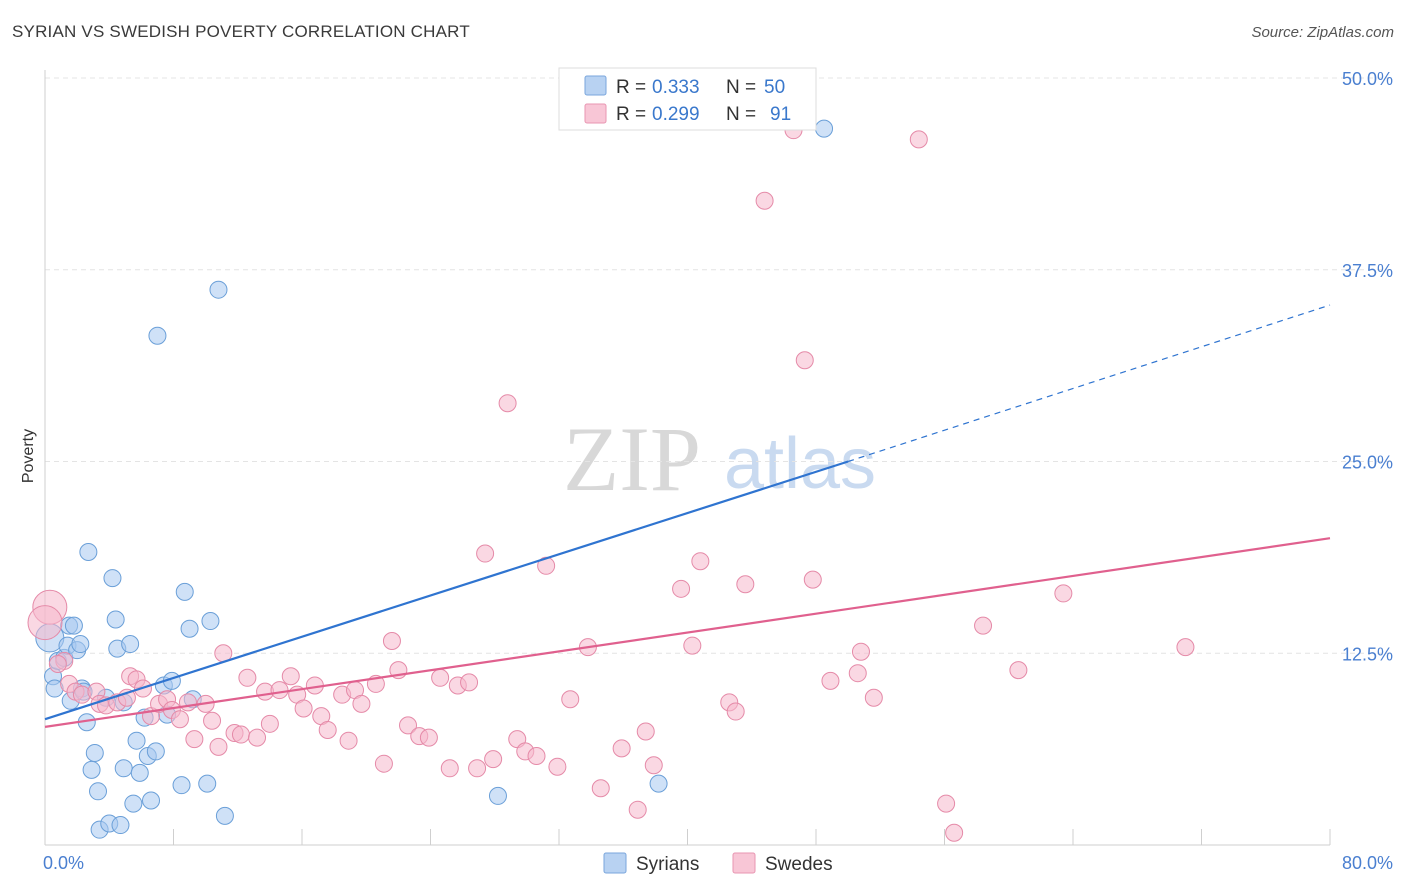 The width and height of the screenshot is (1406, 892). What do you see at coordinates (595, 113) in the screenshot?
I see `swedes-legend-swatch` at bounding box center [595, 113].